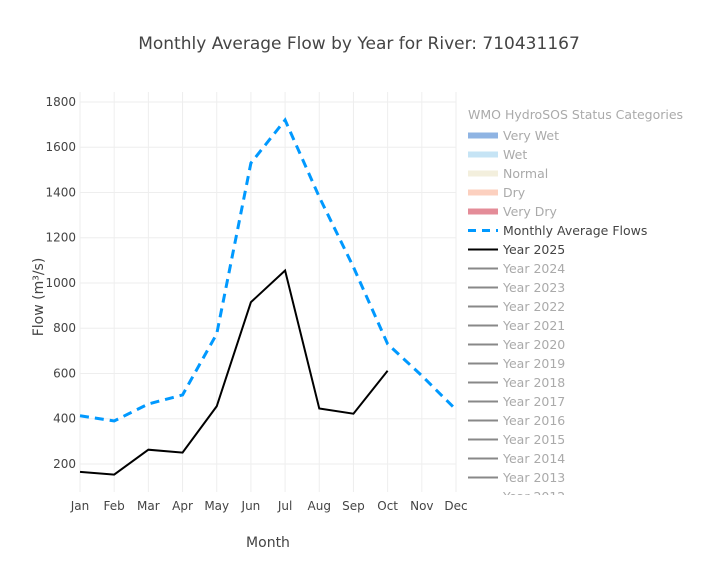  Describe the element at coordinates (64, 328) in the screenshot. I see `y-tick-label: 800` at that location.